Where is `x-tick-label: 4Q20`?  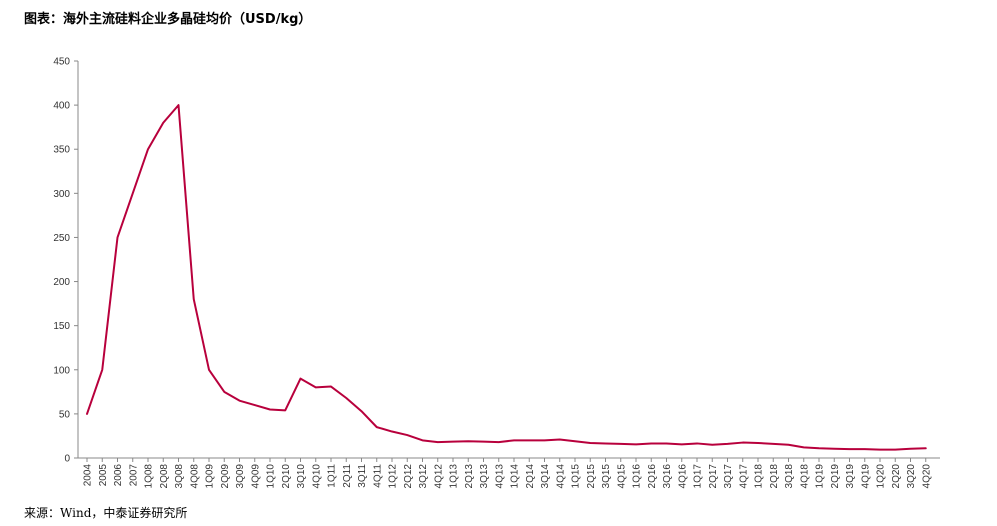 x-tick-label: 4Q20 is located at coordinates (926, 476).